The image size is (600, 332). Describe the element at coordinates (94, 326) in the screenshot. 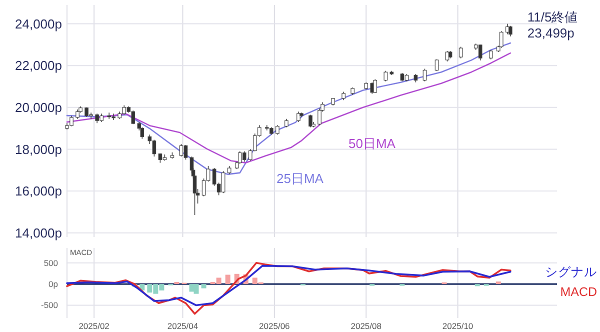

I see `x-tick-label: 2025/02` at that location.